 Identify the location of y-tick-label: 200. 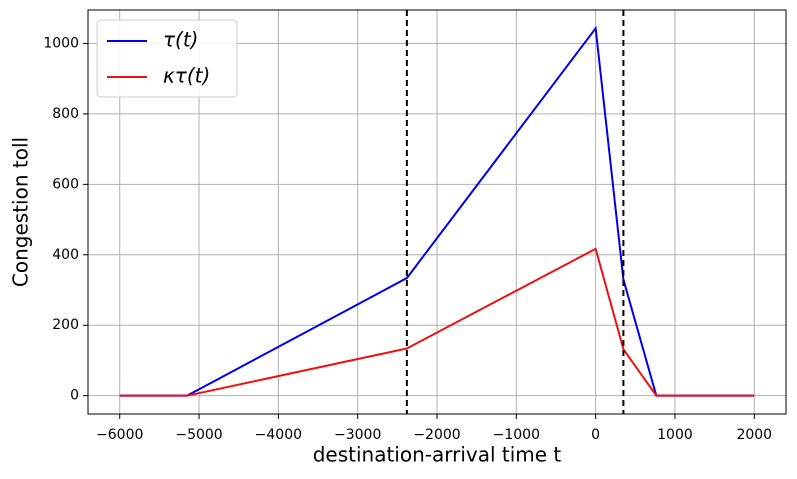
(65, 325).